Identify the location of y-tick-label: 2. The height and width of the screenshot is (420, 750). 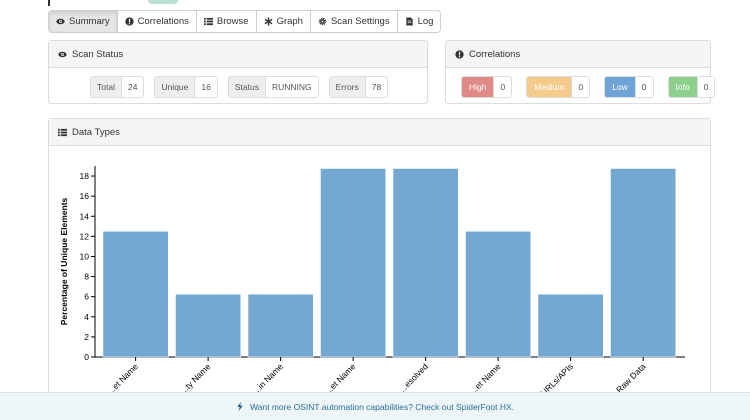
(86, 337).